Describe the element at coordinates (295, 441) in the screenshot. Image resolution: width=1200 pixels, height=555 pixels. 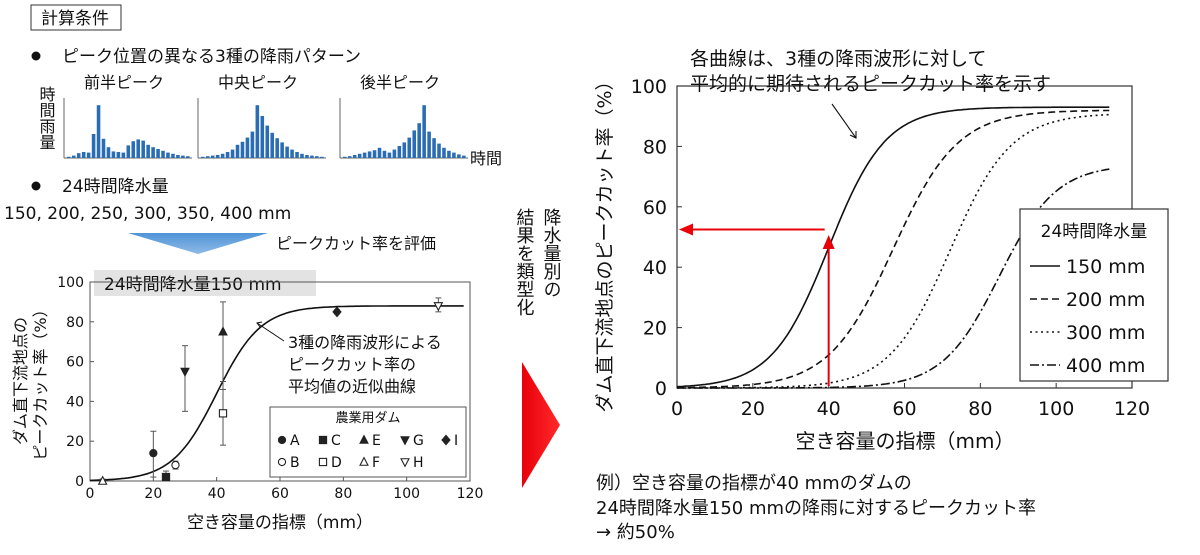
I see `legend-label-A: A` at that location.